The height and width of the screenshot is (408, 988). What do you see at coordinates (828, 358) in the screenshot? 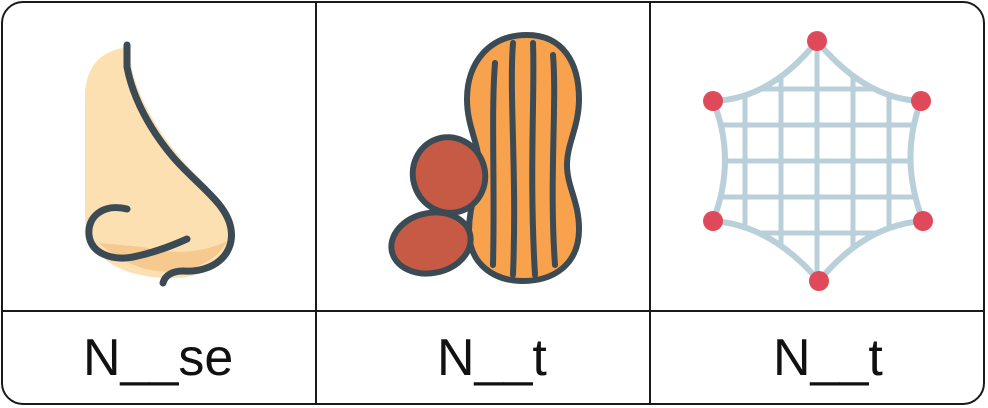
I see `word-label-3: N__t` at bounding box center [828, 358].